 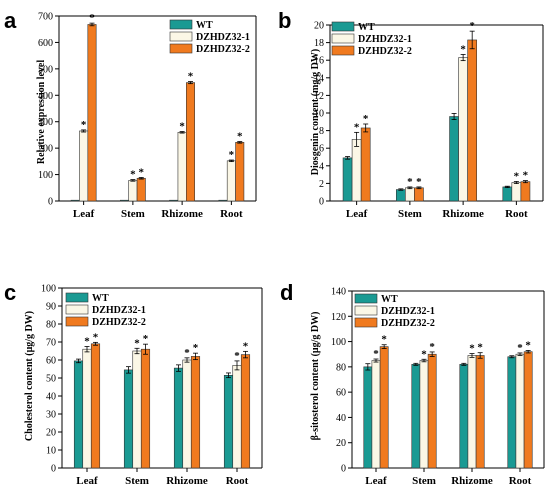 What do you see at coordinates (45, 43) in the screenshot?
I see `y-tick-label: 600` at bounding box center [45, 43].